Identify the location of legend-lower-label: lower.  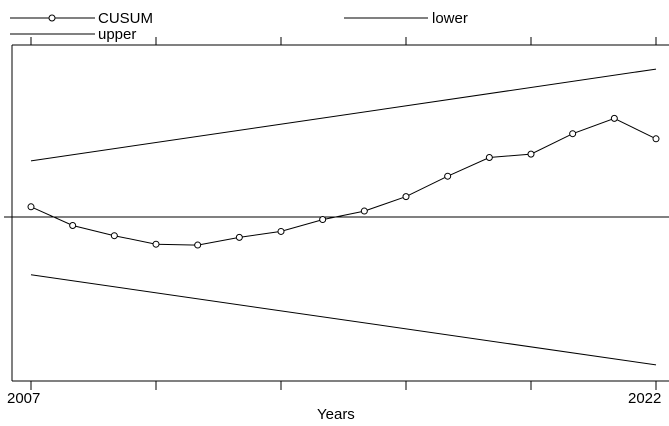
(450, 18).